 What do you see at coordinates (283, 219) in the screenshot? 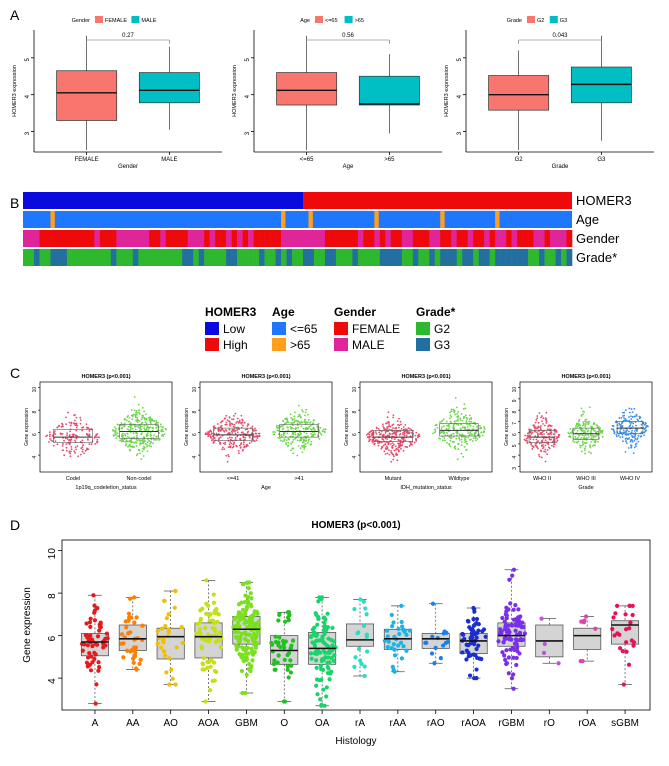
I see `heat-cell-age-old` at bounding box center [283, 219].